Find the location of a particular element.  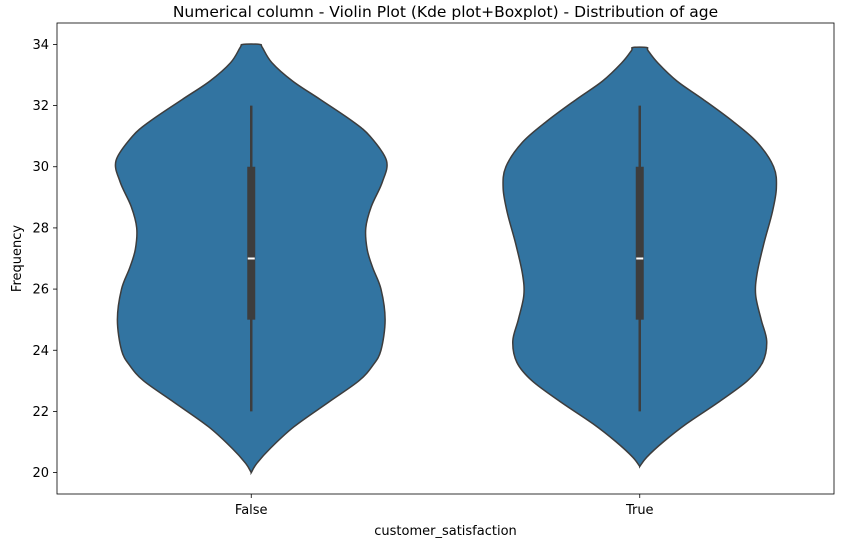

x-axis: False True is located at coordinates (444, 506).